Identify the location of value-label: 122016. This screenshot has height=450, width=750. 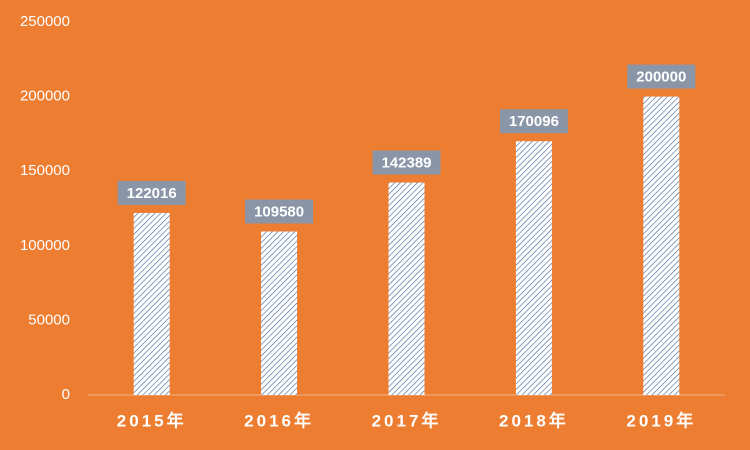
(152, 193).